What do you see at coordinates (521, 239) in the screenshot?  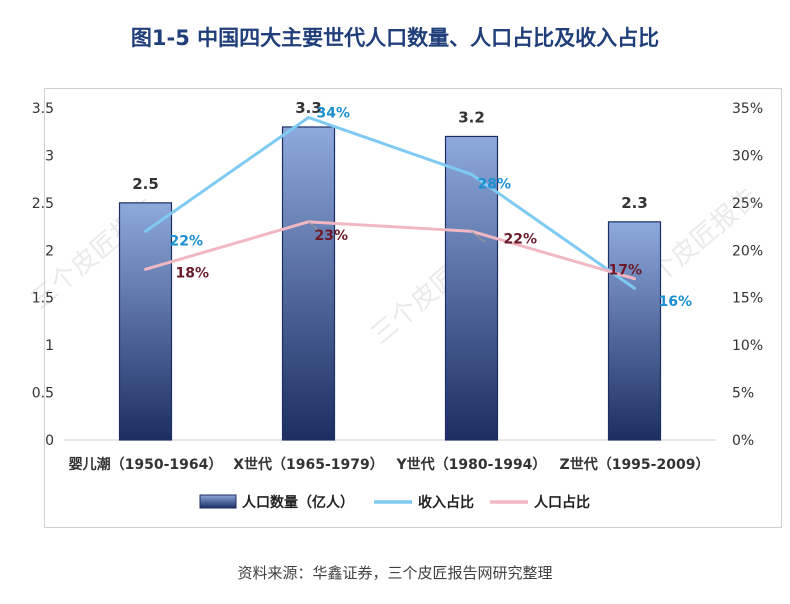 I see `population-share-label: 22%` at bounding box center [521, 239].